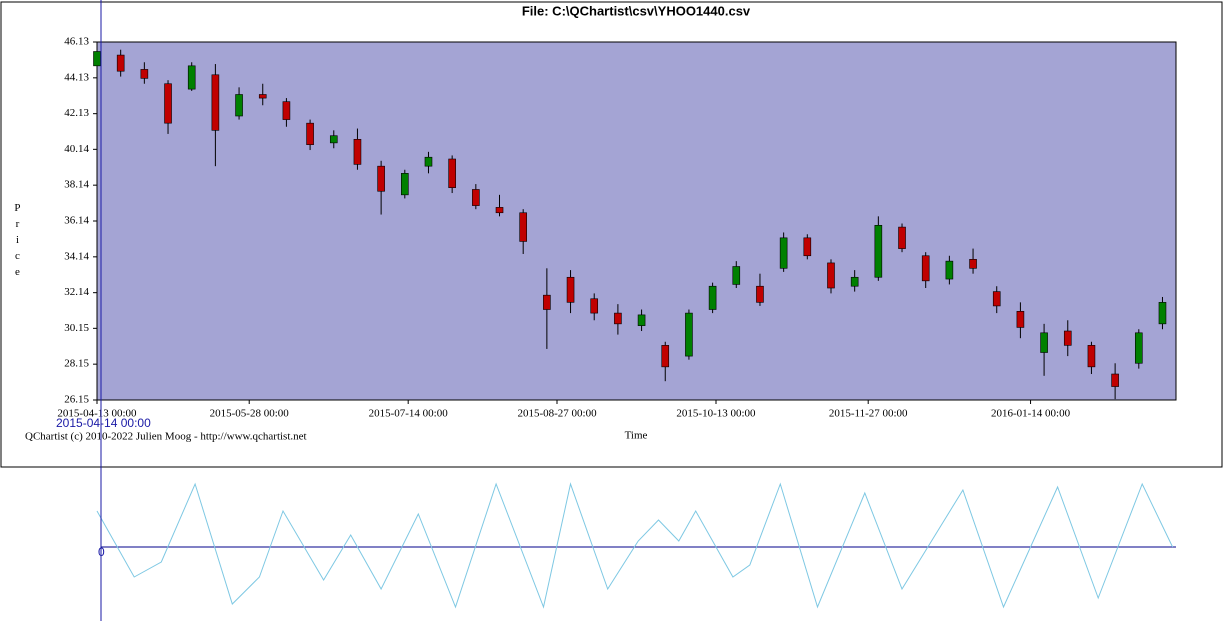 The image size is (1225, 621). What do you see at coordinates (76, 149) in the screenshot?
I see `y-tick-label: 40.14` at bounding box center [76, 149].